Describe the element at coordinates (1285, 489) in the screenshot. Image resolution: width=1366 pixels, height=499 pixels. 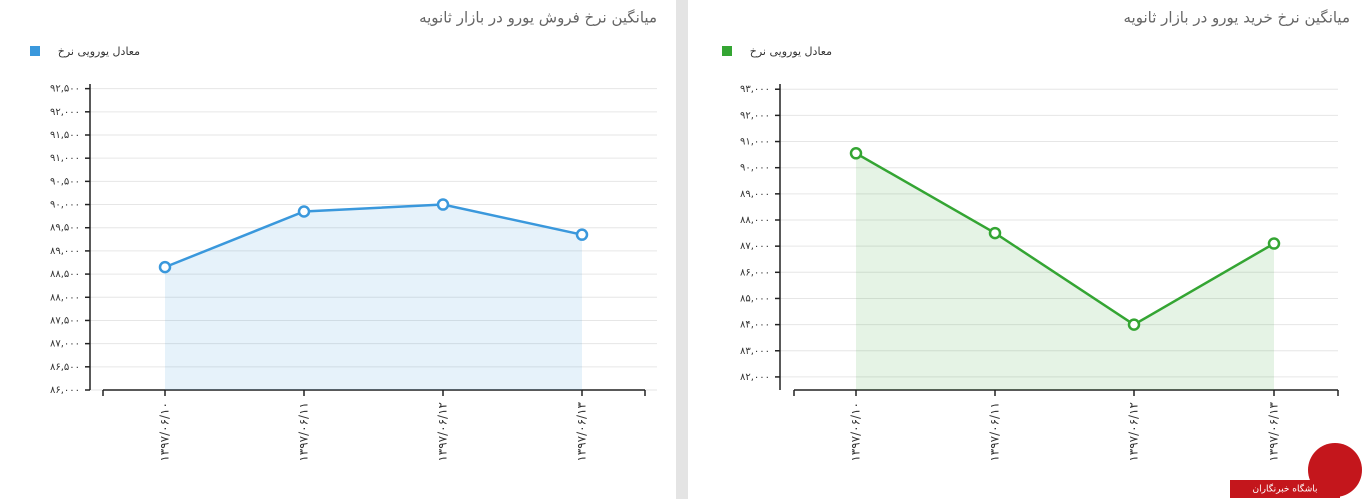
I see `watermark-text: باشگاه خبرنگاران` at that location.